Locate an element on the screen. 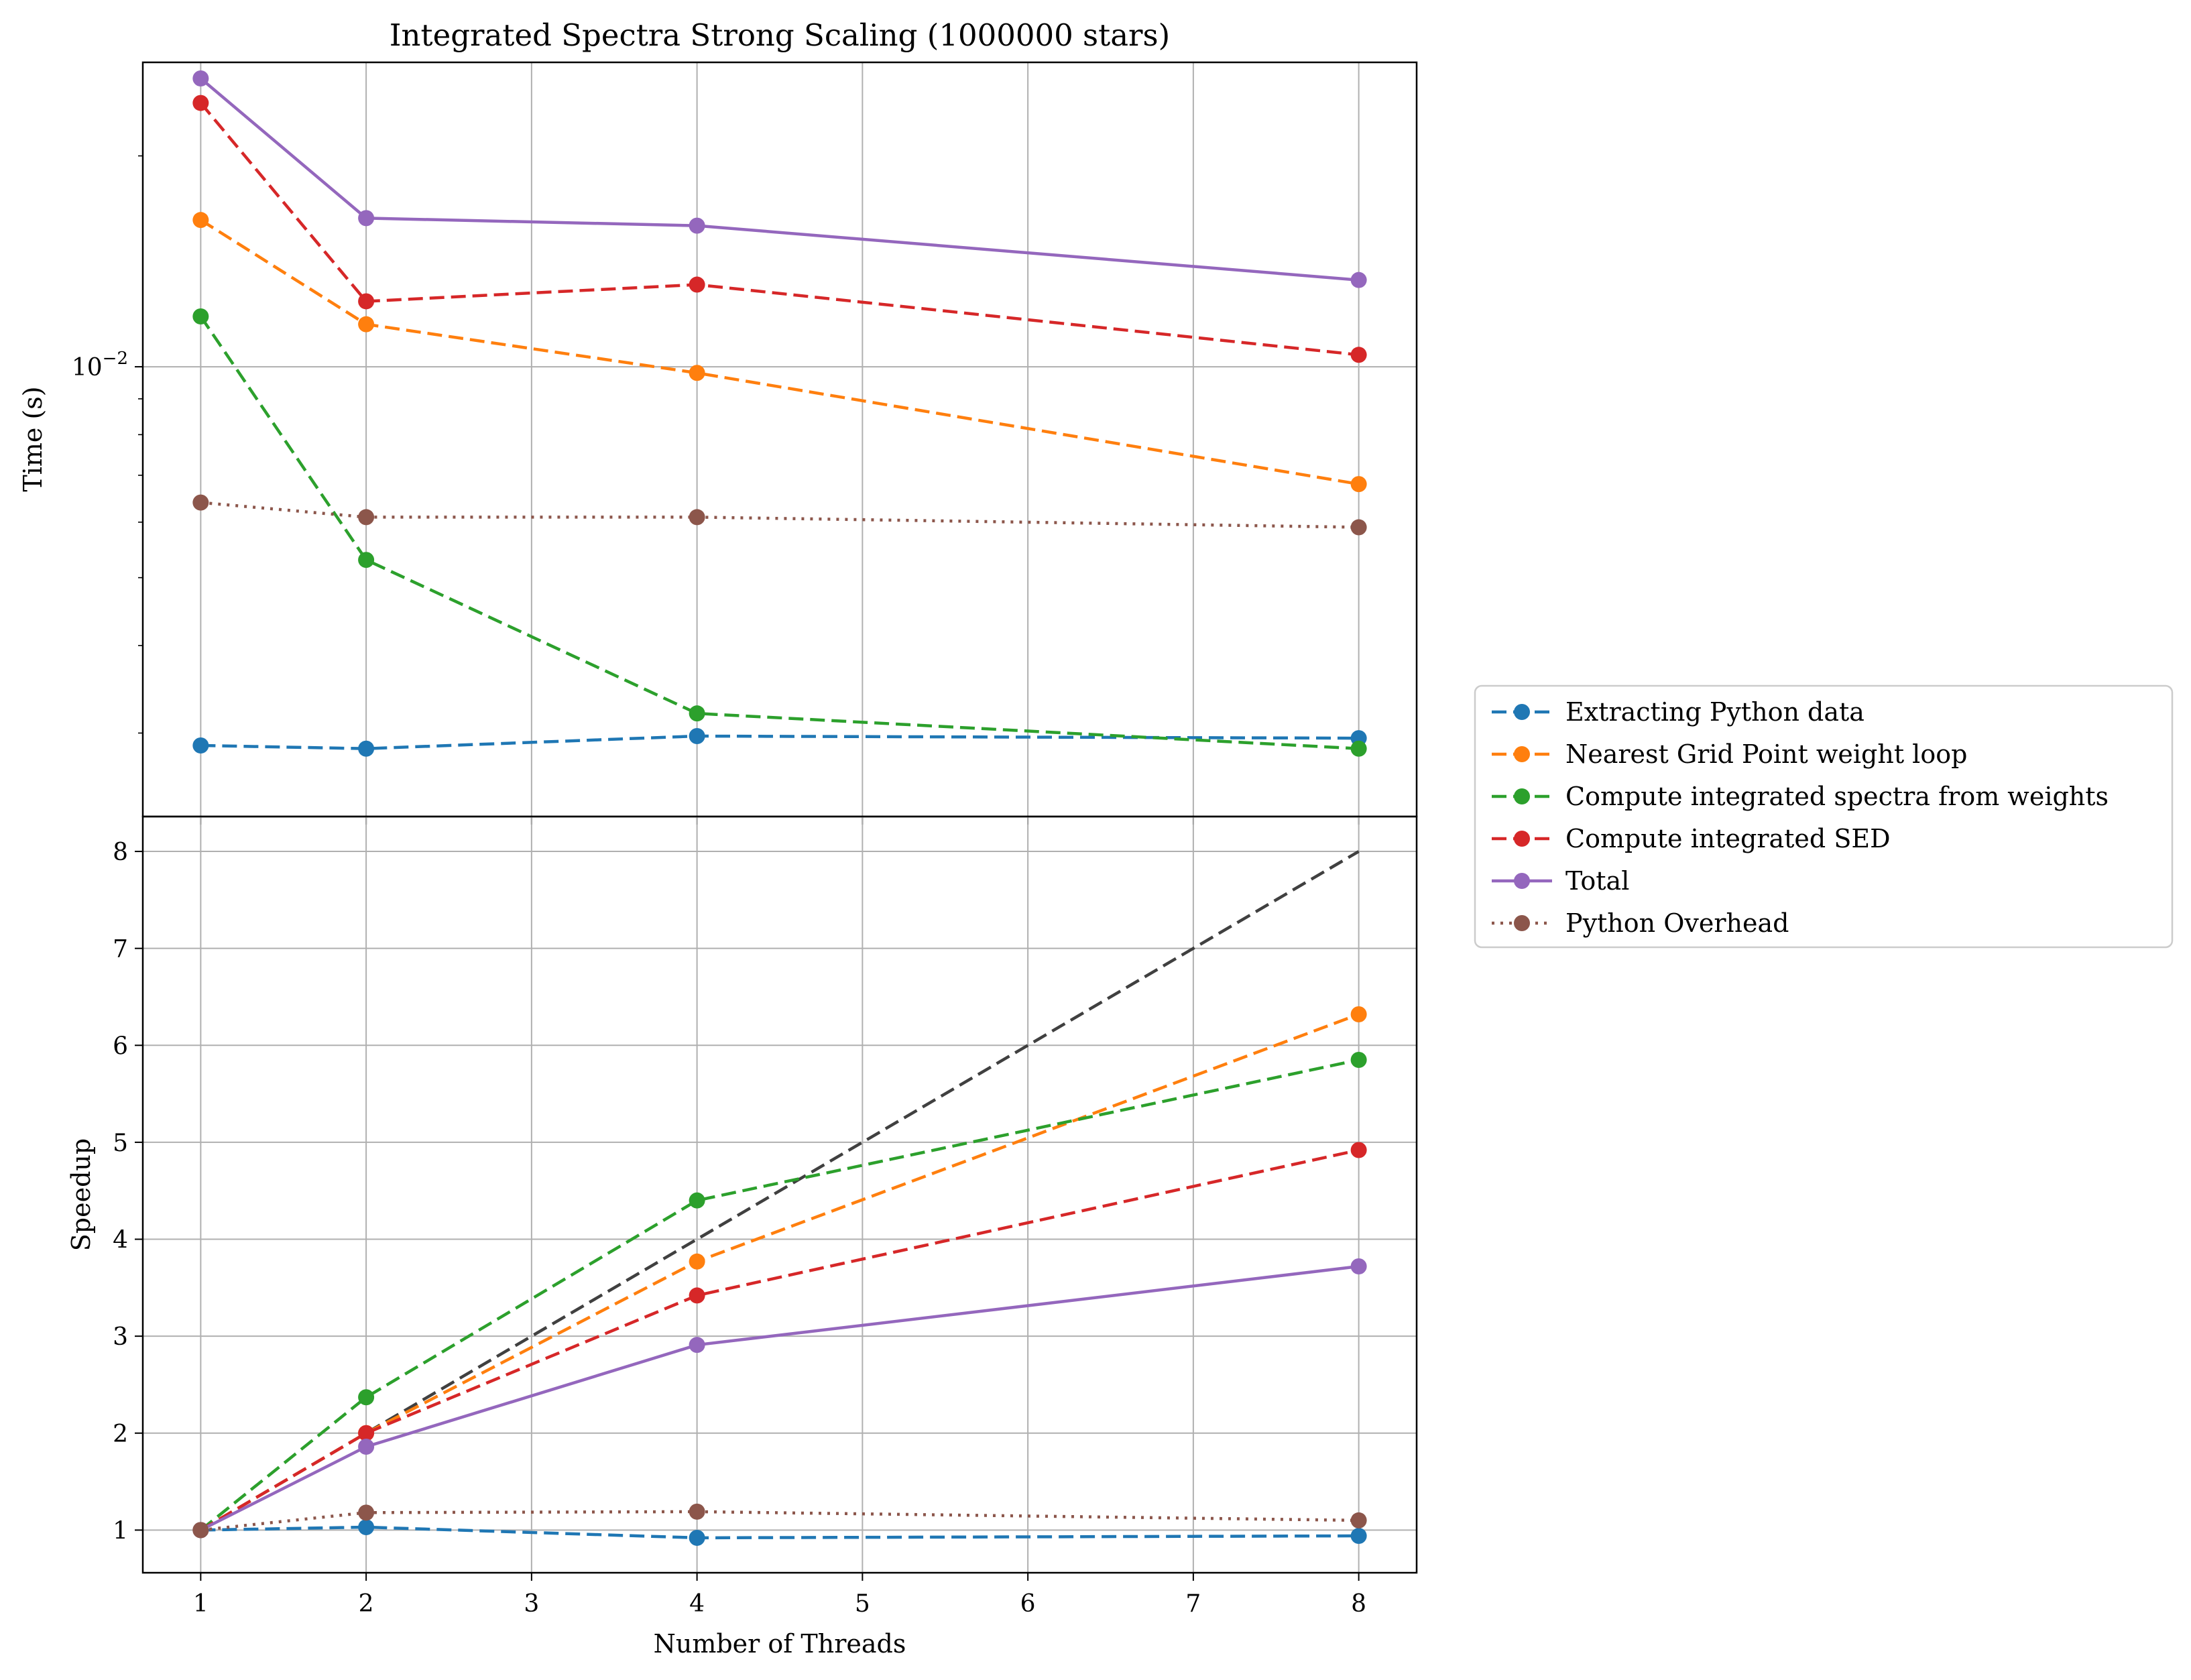 Image resolution: width=2191 pixels, height=1680 pixels. bottom-y-tick-label: 8 is located at coordinates (120, 852).